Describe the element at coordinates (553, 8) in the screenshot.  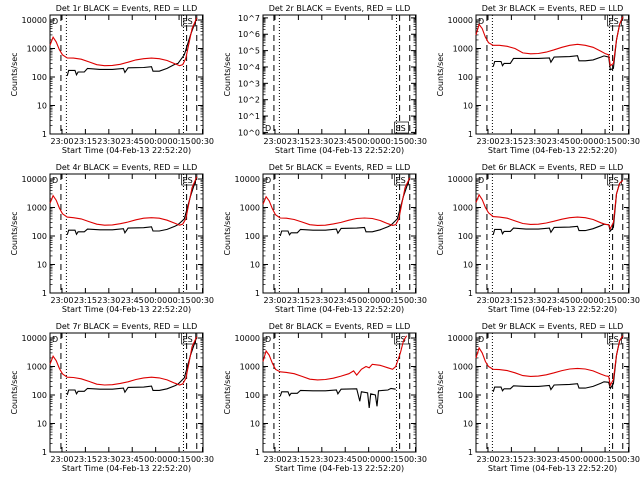
I see `chart-title: Det 3r BLACK = Events, RED = LLD` at that location.